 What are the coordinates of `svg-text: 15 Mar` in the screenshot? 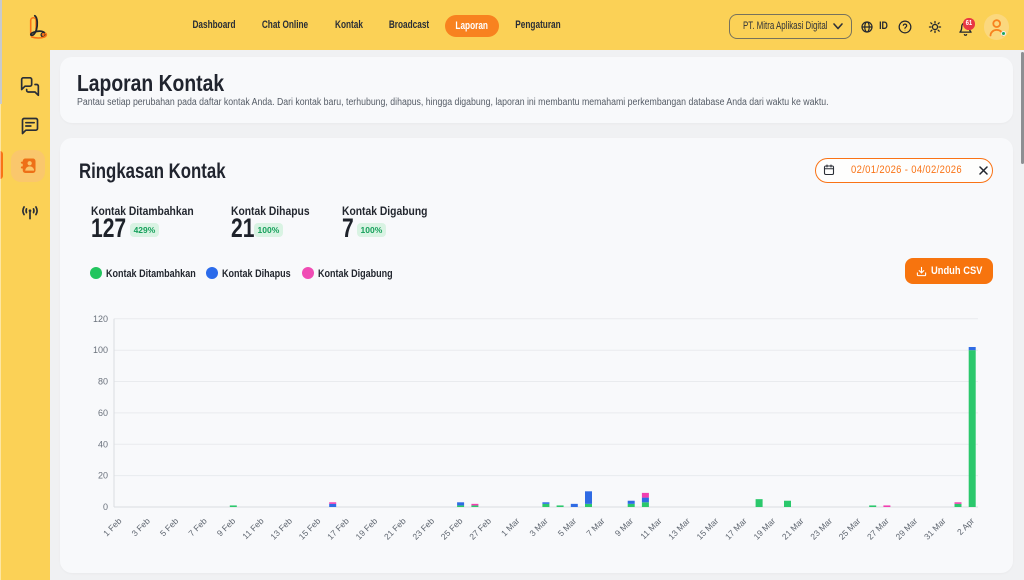 It's located at (708, 529).